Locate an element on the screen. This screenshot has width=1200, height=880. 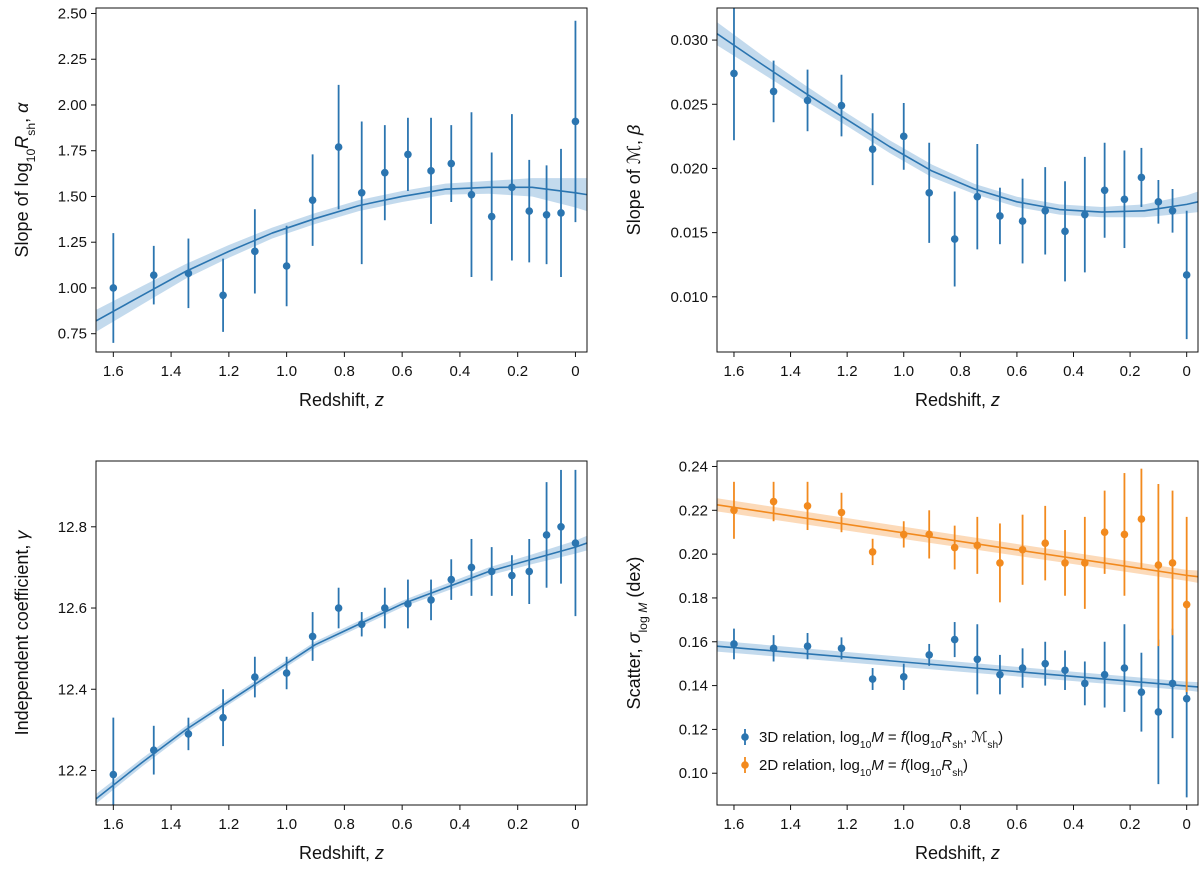
y-tick-label: 1.50 is located at coordinates (72, 196).